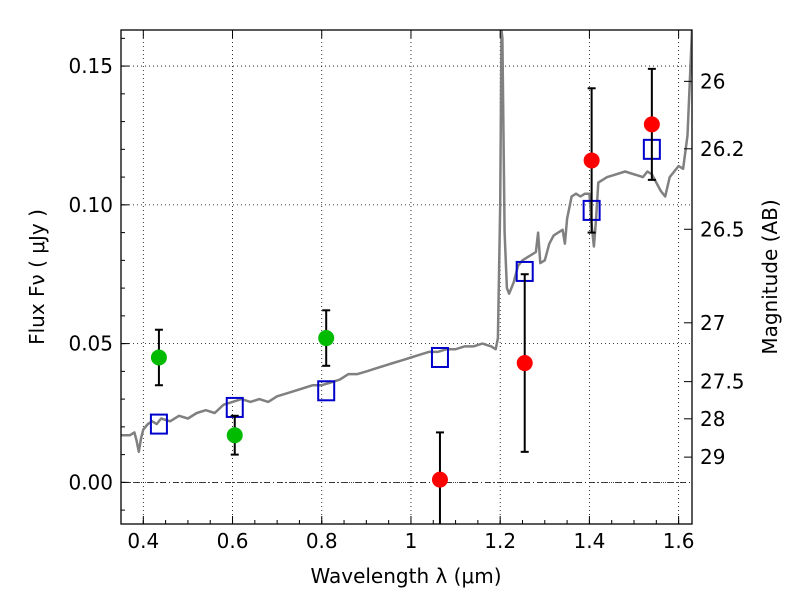 This screenshot has height=600, width=800. Describe the element at coordinates (722, 382) in the screenshot. I see `mag-tick-label: 27.5` at that location.